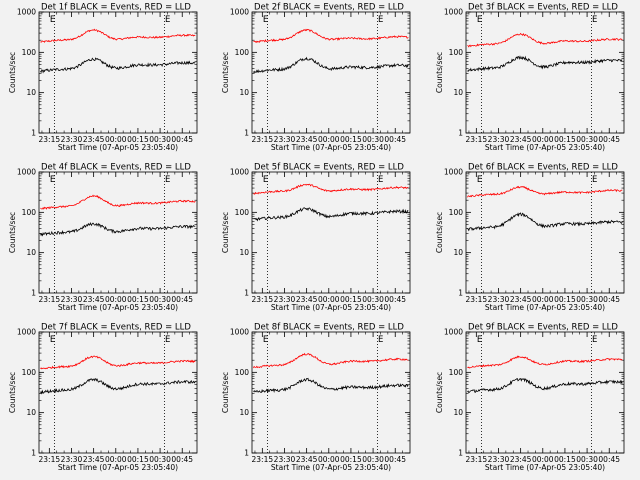 This screenshot has width=640, height=480. Describe the element at coordinates (543, 328) in the screenshot. I see `panel-title: Det 9f BLACK = Events, RED = LLD` at that location.